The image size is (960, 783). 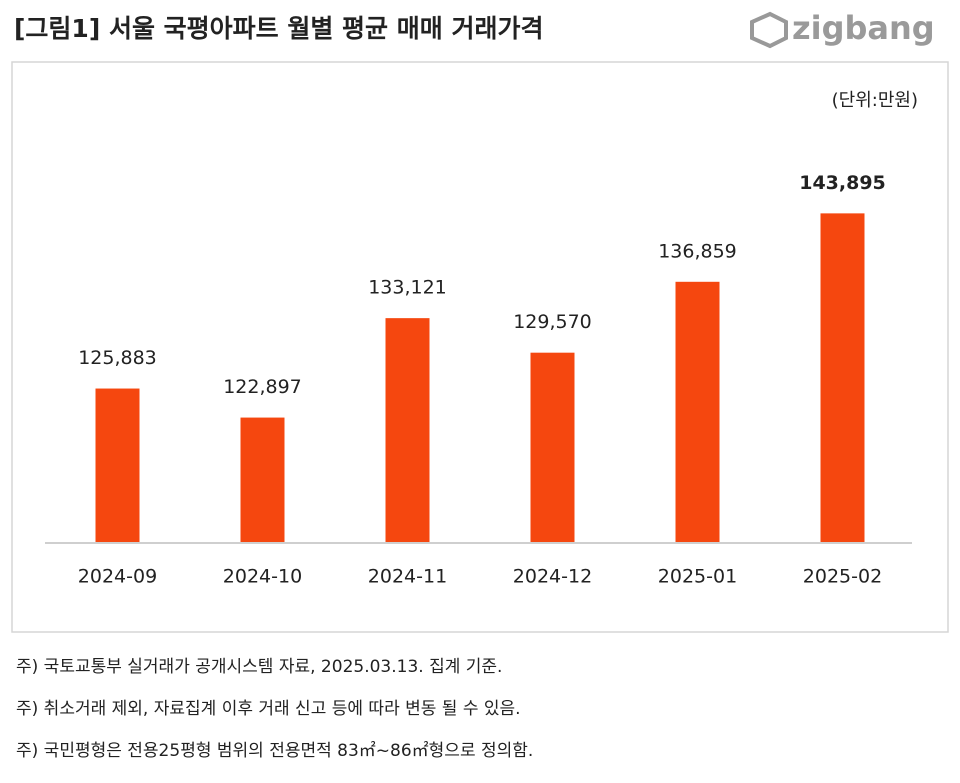 What do you see at coordinates (278, 28) in the screenshot?
I see `chart-title: [그림1] 서울 국평아파트 월별 평균 매매 거래가격` at bounding box center [278, 28].